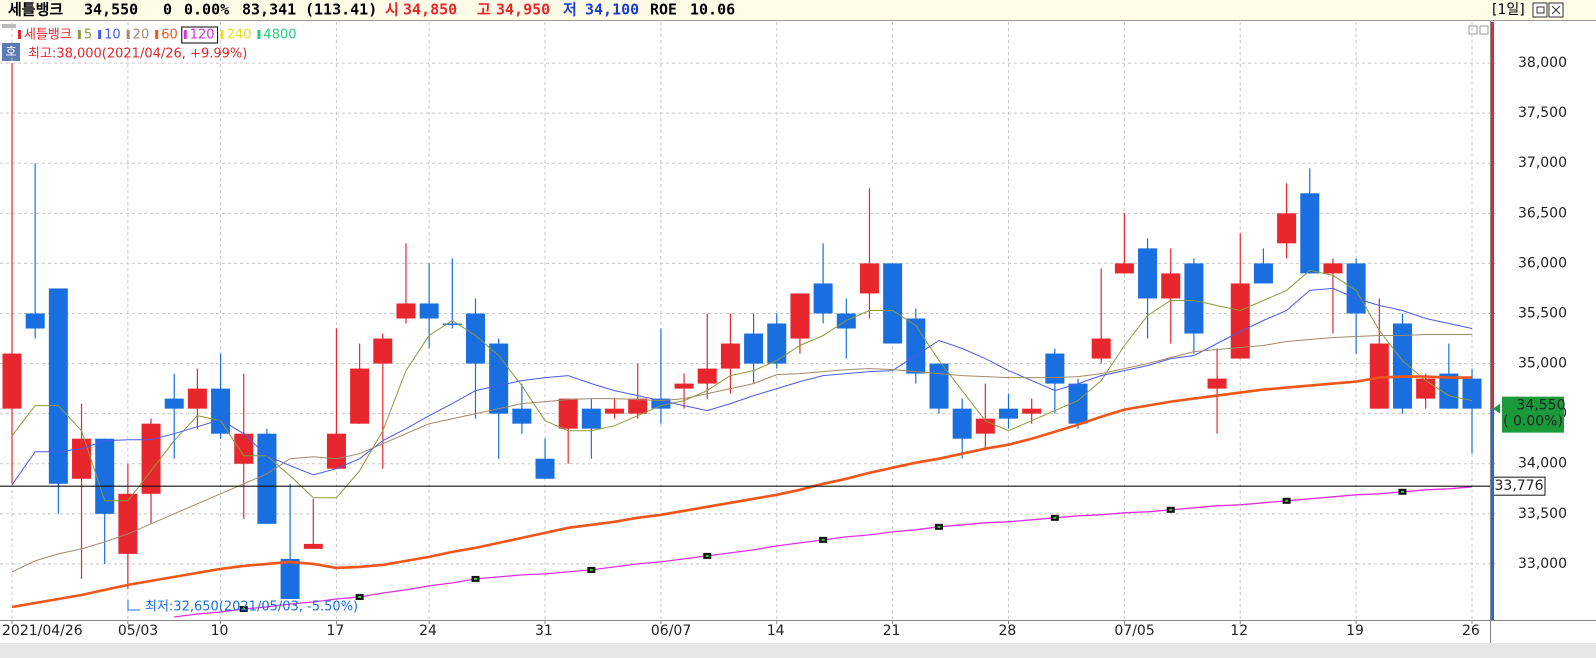  Describe the element at coordinates (1541, 406) in the screenshot. I see `price-tag-label: 34,550` at that location.